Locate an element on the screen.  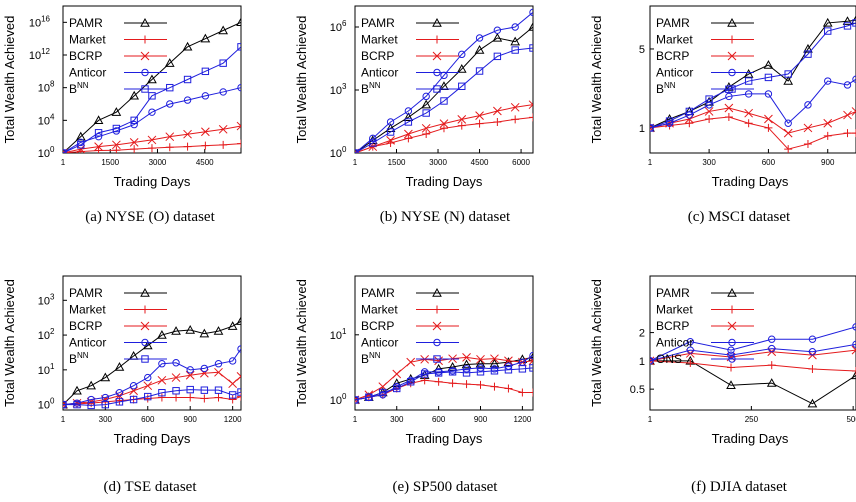
y-tick-label: 10¹² is located at coordinates (40, 54).